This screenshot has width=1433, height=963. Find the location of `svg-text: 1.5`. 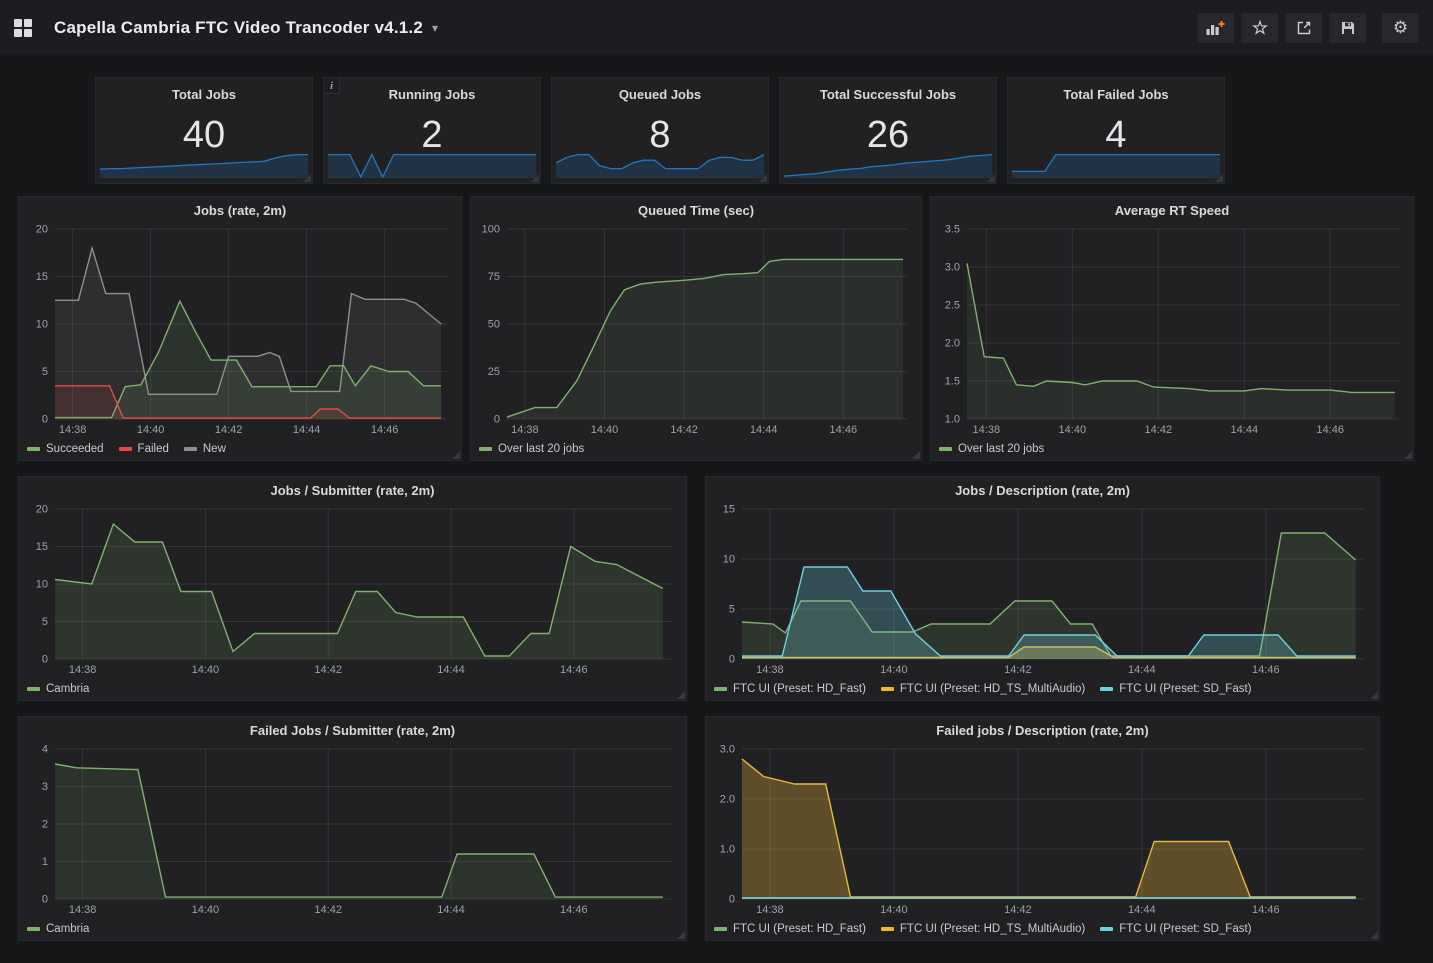

svg-text: 1.5 is located at coordinates (952, 382).